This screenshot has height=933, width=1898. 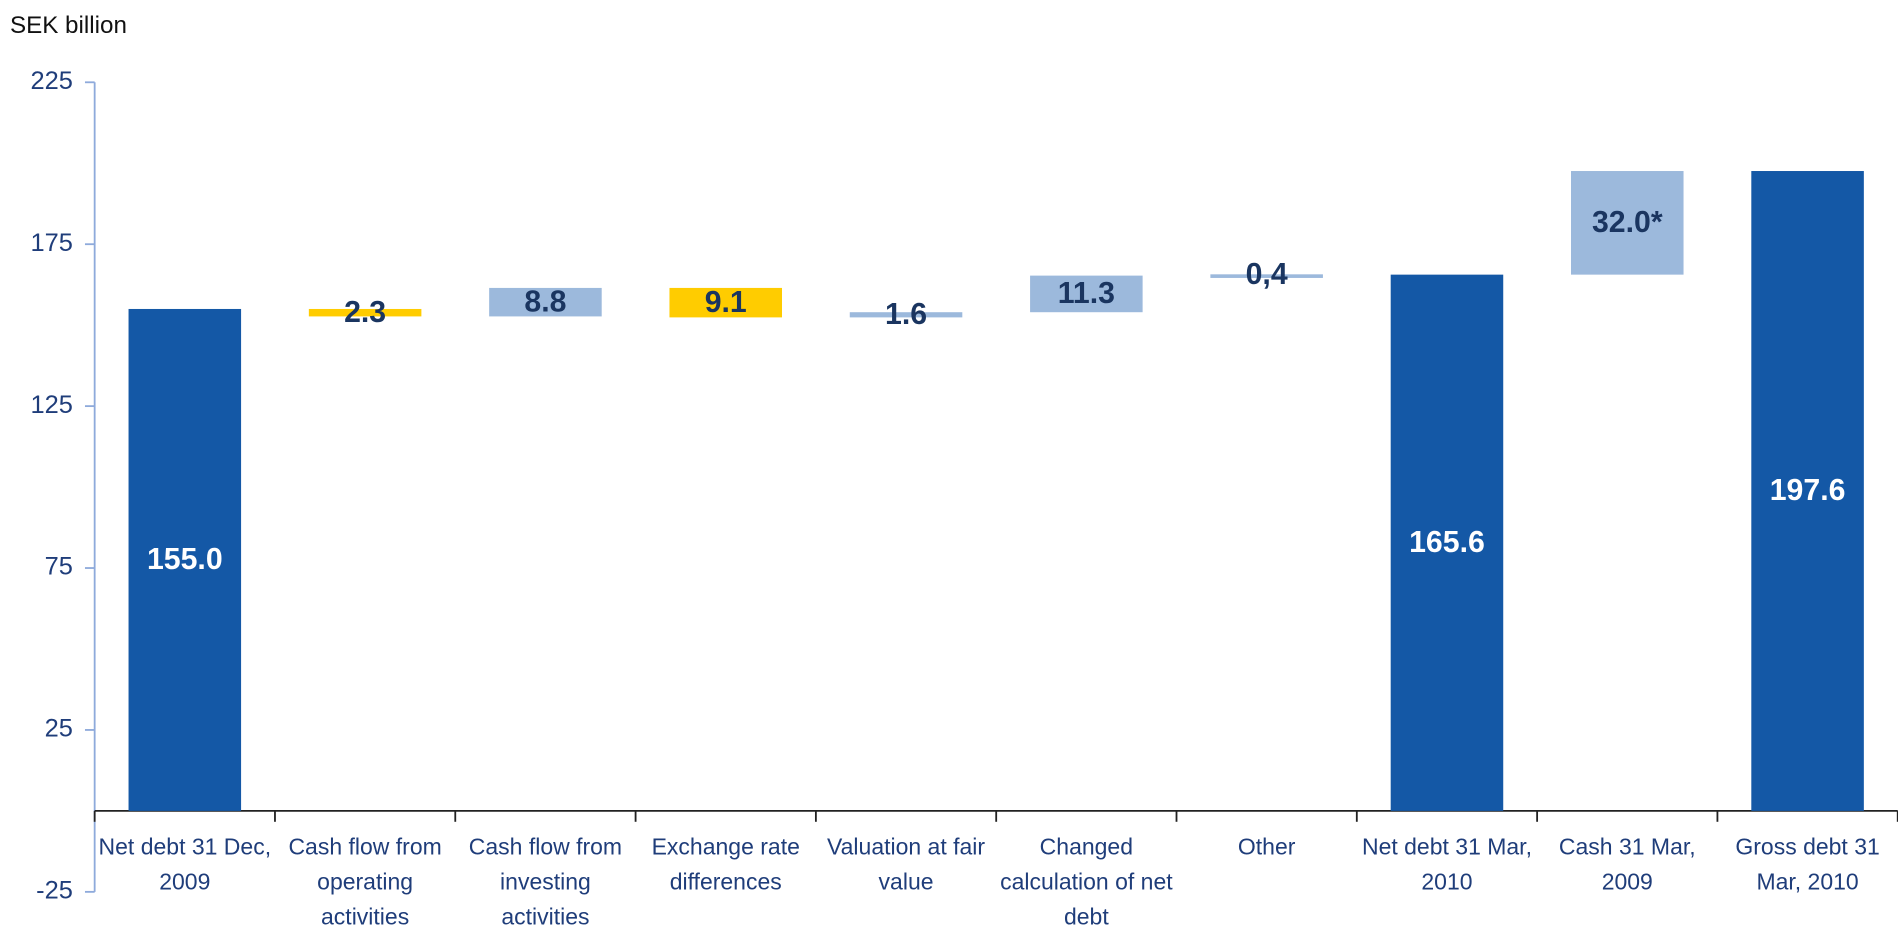 I want to click on x-tick-label-box: Net debt 31 Mar, 2010, so click(x=1446, y=865).